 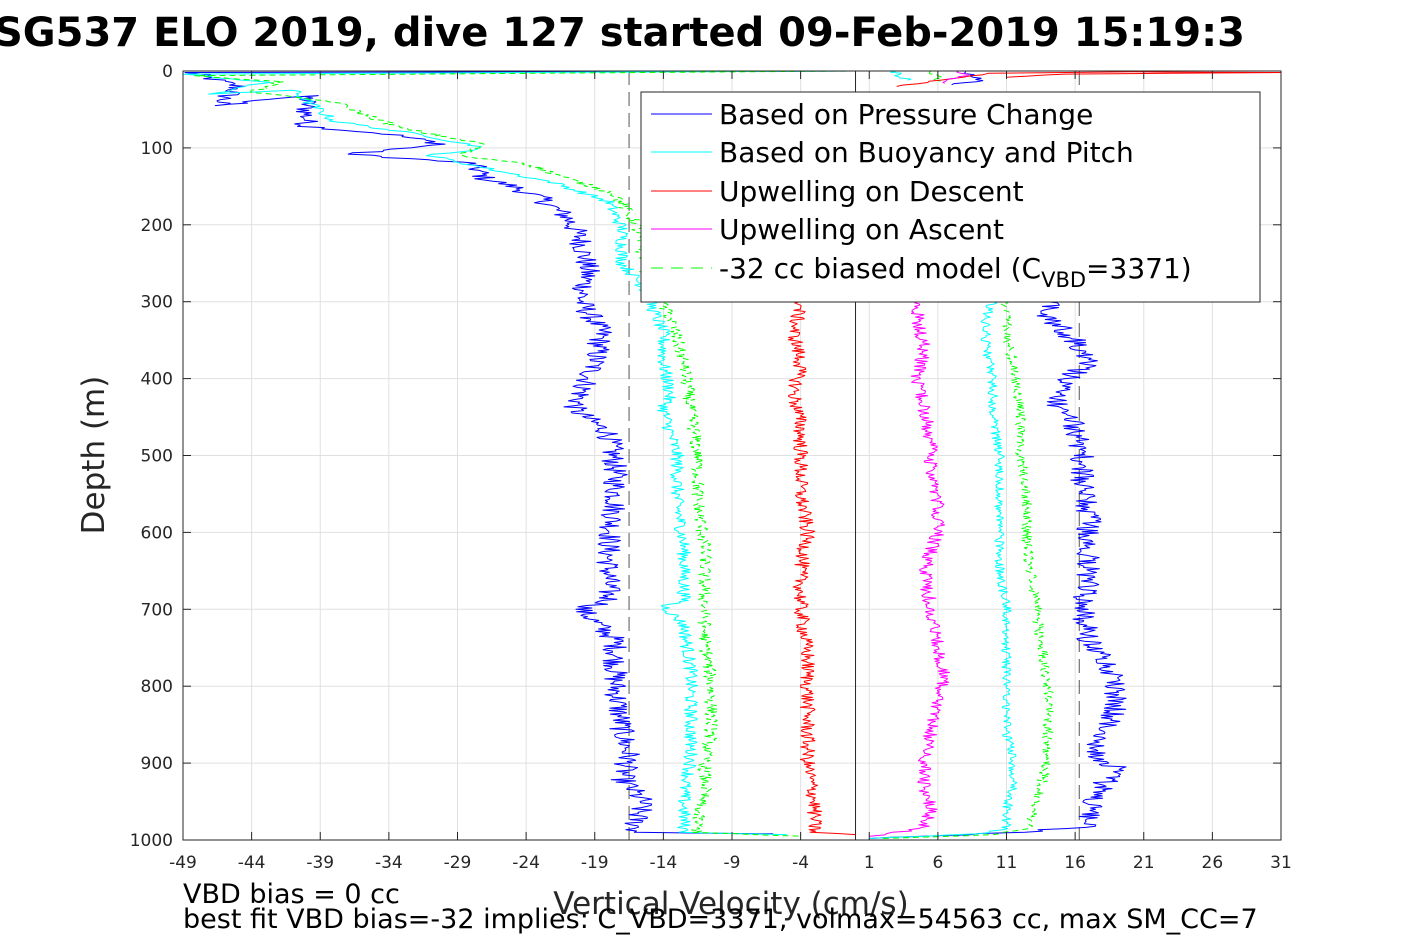 I want to click on y-tick-label: 500, so click(x=157, y=457).